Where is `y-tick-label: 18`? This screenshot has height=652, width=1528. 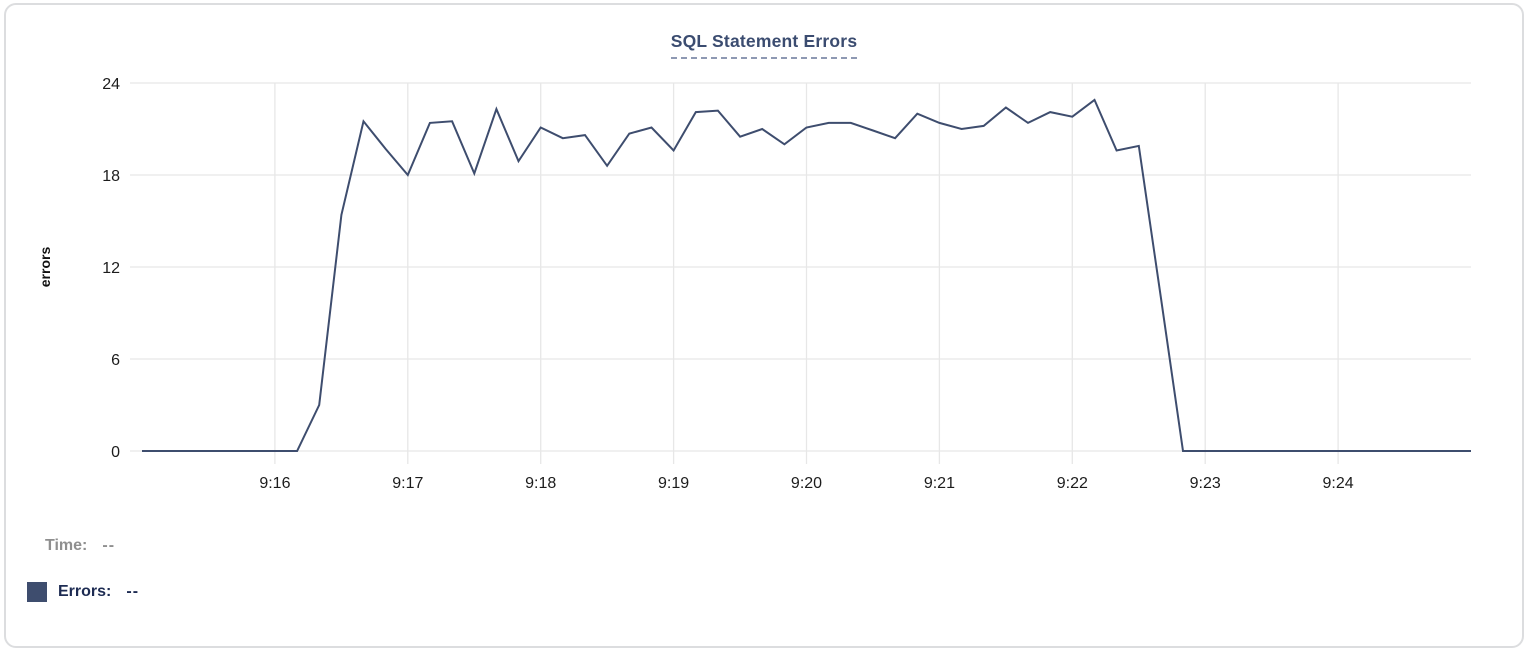 y-tick-label: 18 is located at coordinates (111, 176).